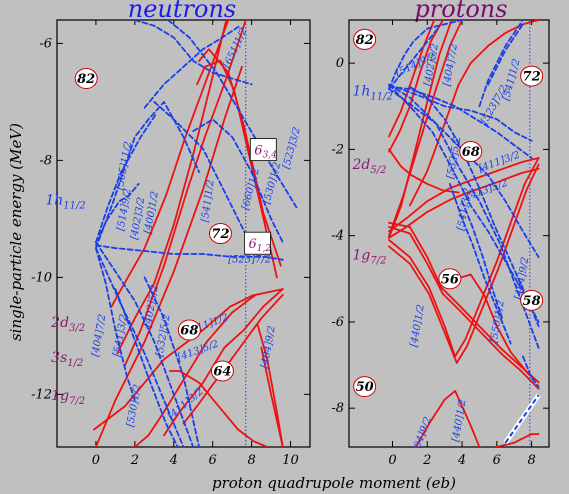  I want to click on y-axis-label: single-particle energy (MeV), so click(16, 232).